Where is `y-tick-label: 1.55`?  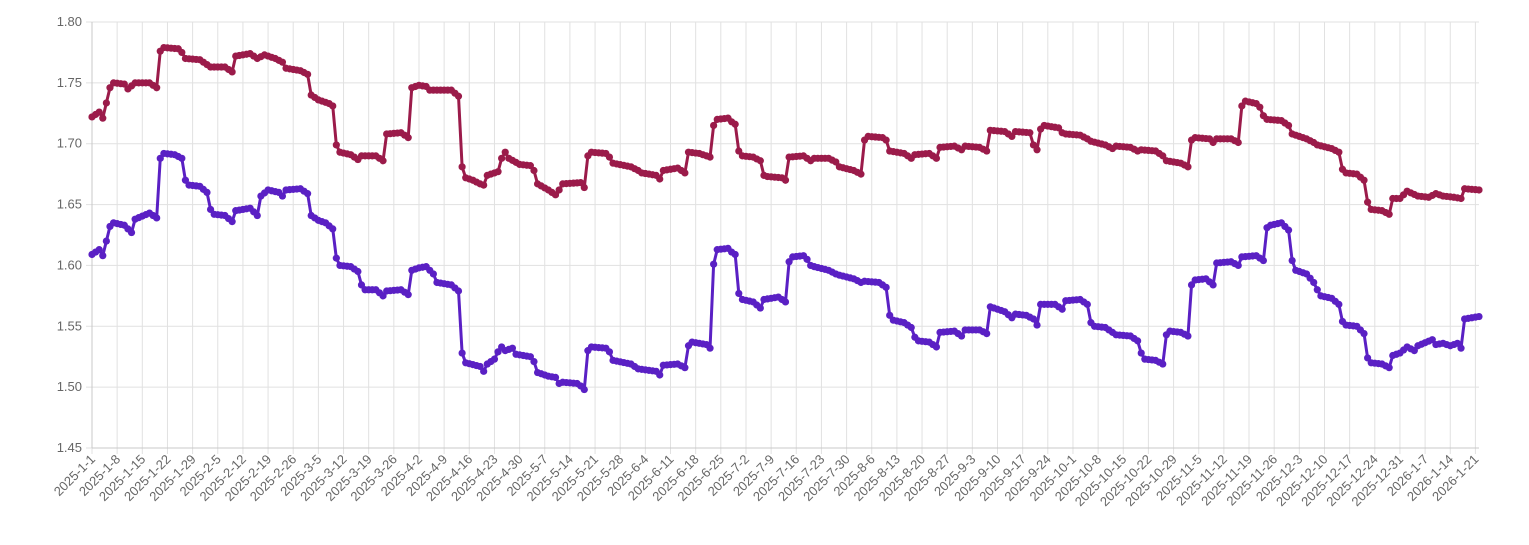
y-tick-label: 1.55 is located at coordinates (69, 325).